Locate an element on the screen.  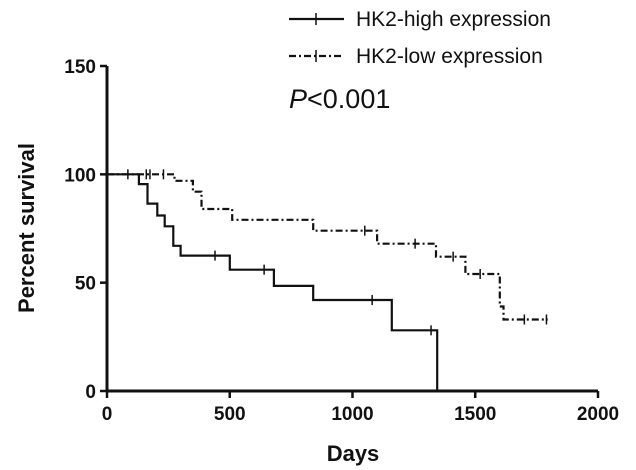
y-tick-label: 100 is located at coordinates (80, 175).